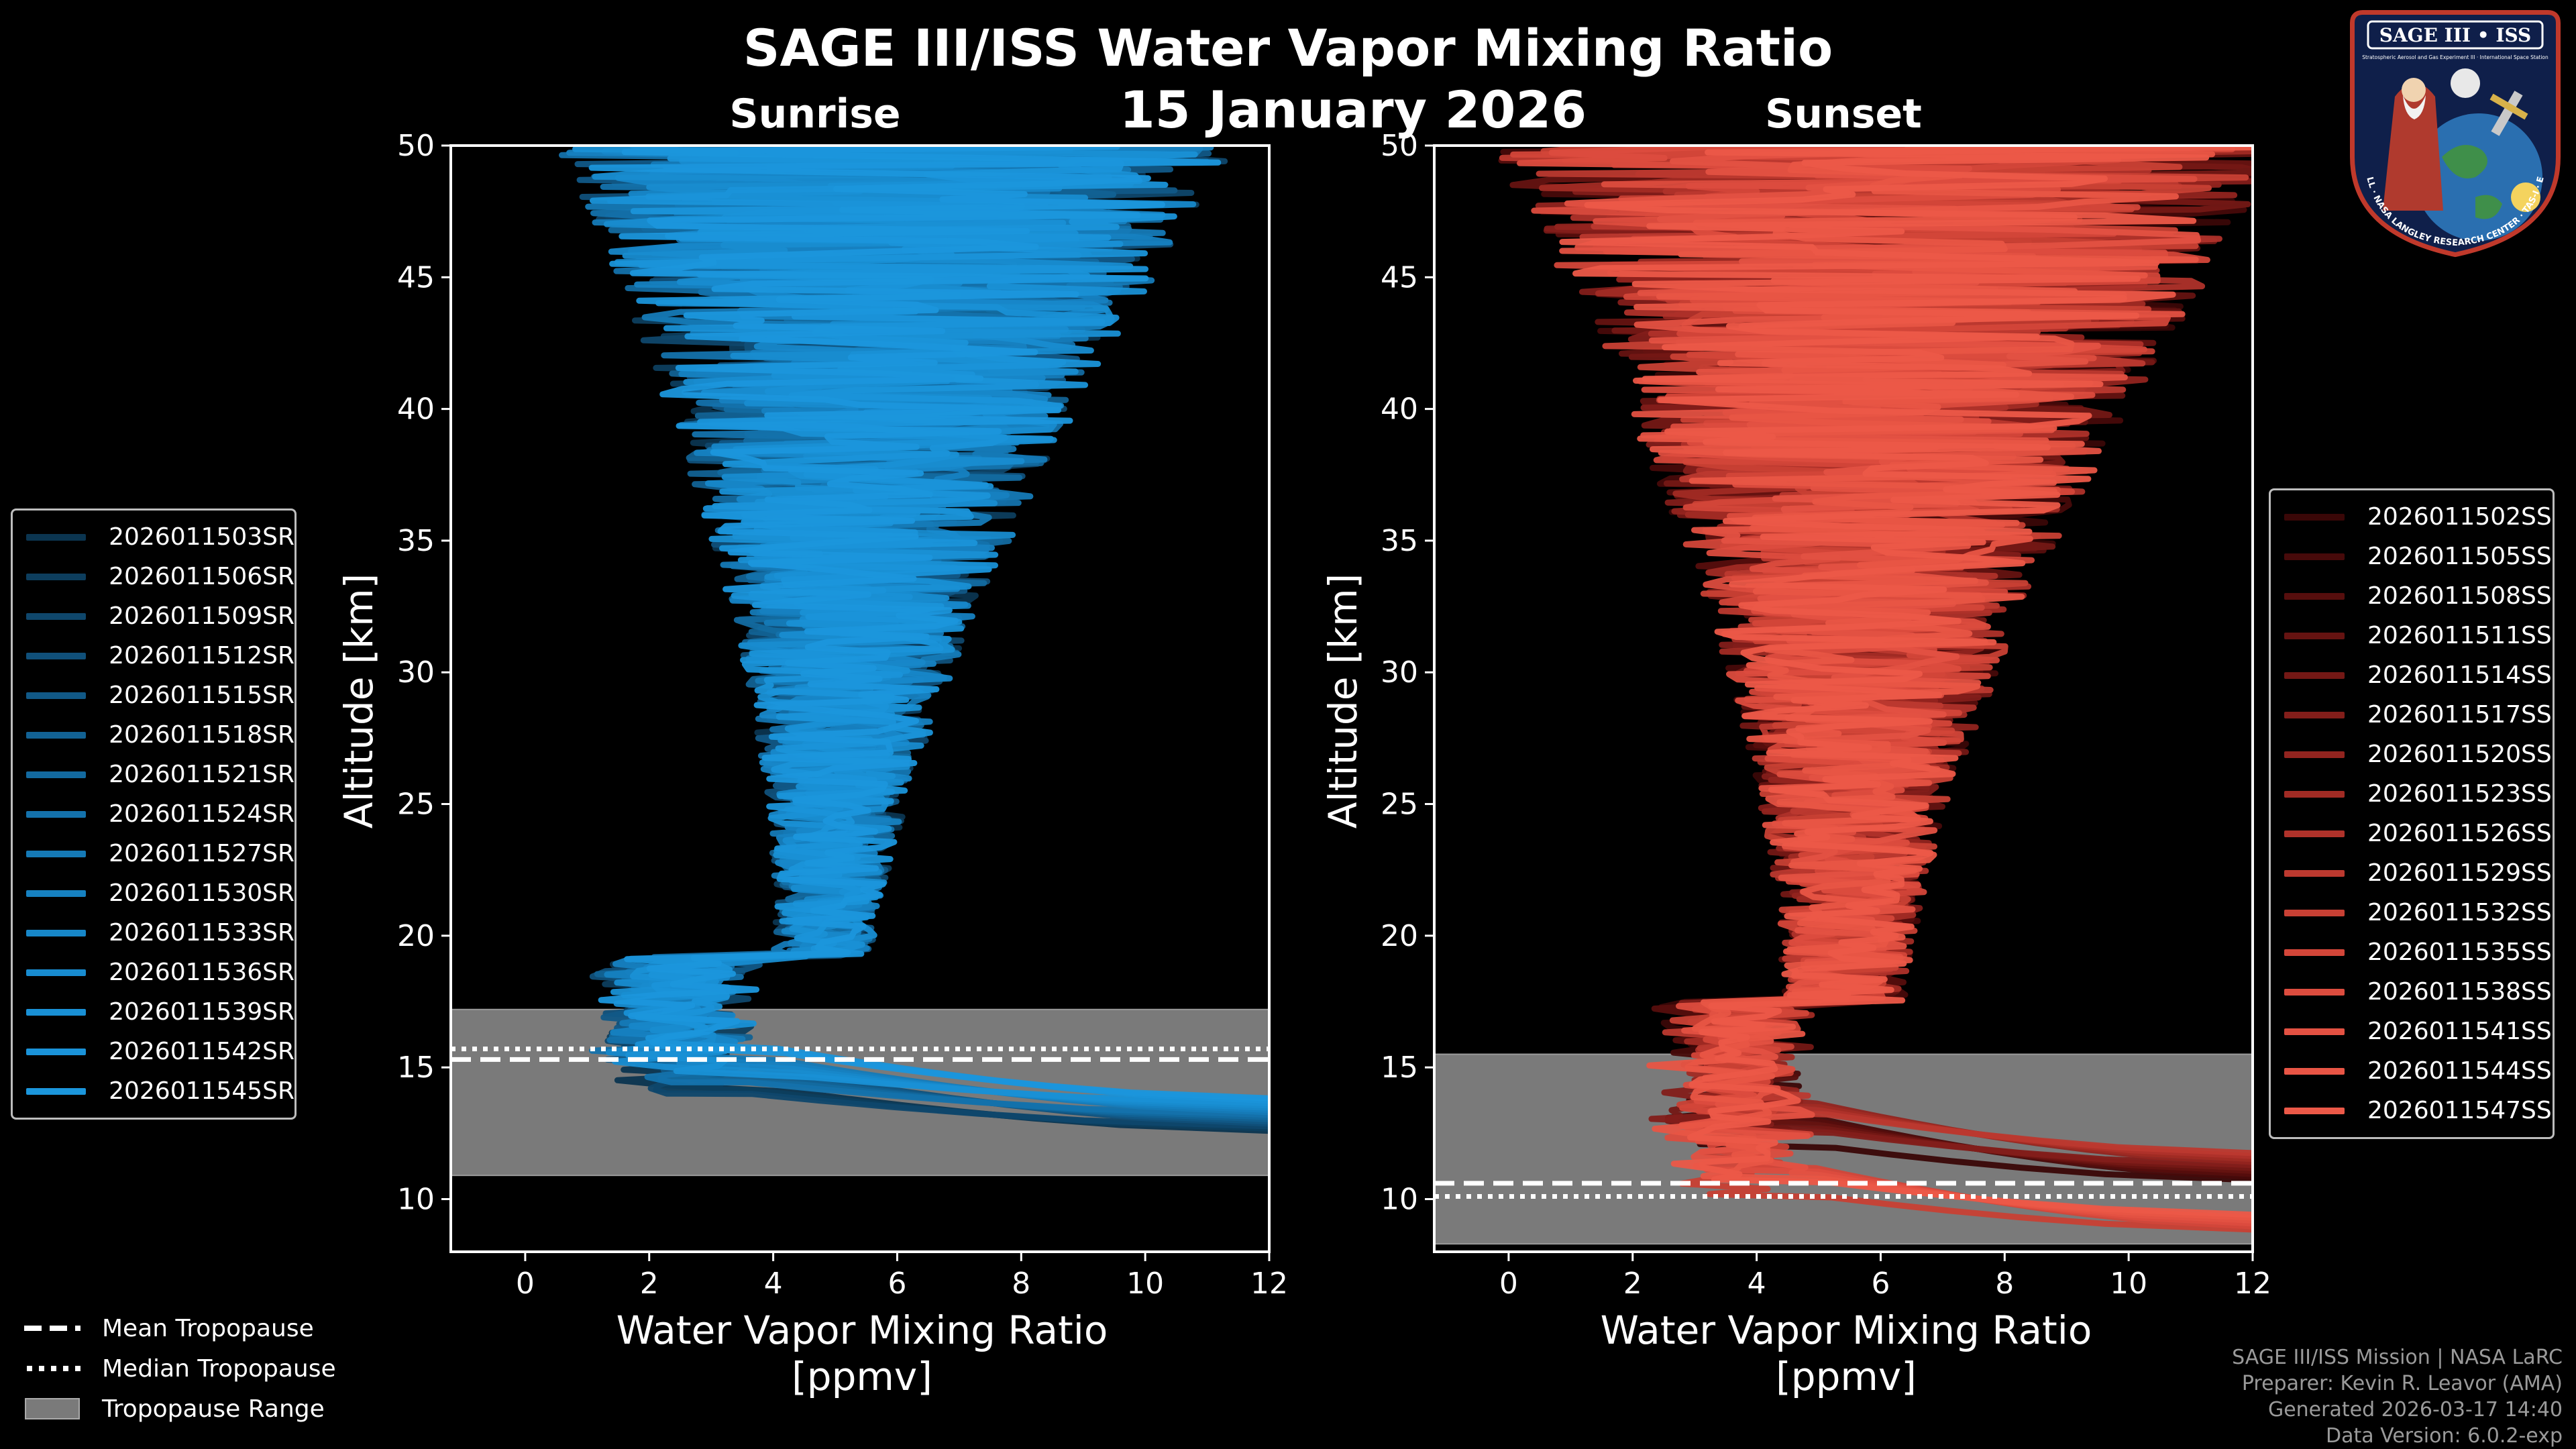 The height and width of the screenshot is (1449, 2576). Describe the element at coordinates (153, 933) in the screenshot. I see `sunrise-legend-item: 2026011533SR` at that location.